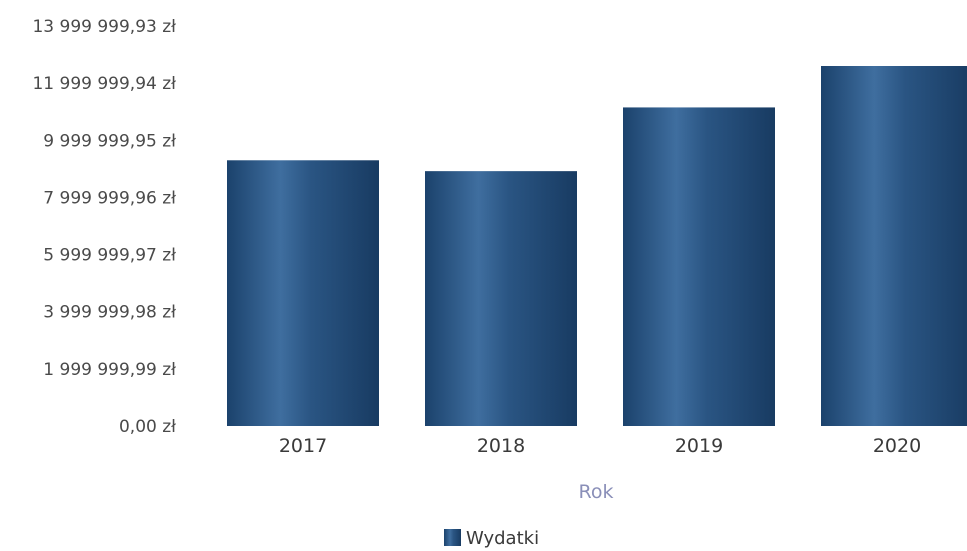  Describe the element at coordinates (600, 446) in the screenshot. I see `x-axis: 2017 2018 2019 2020` at that location.